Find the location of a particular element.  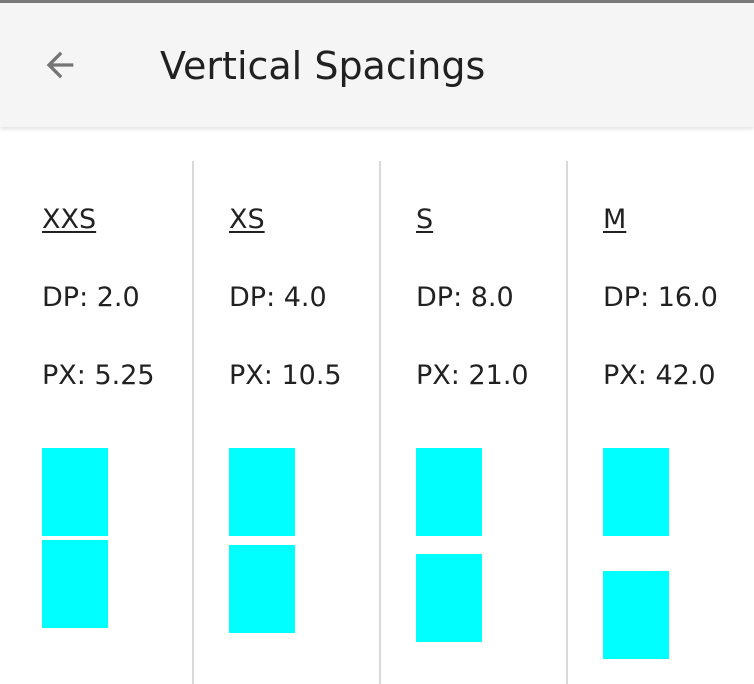

spacing-label: XS is located at coordinates (247, 219).